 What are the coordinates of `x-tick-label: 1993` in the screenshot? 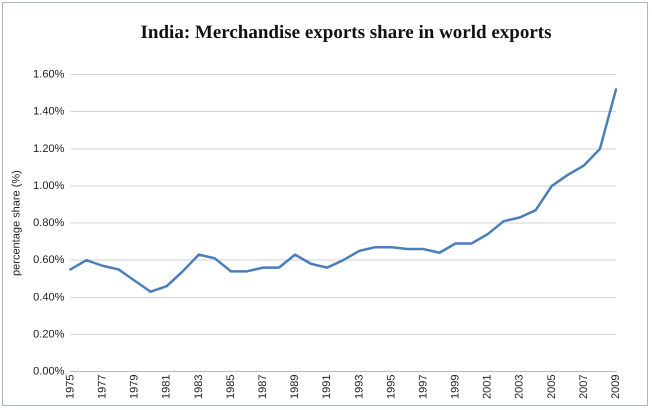 It's located at (359, 387).